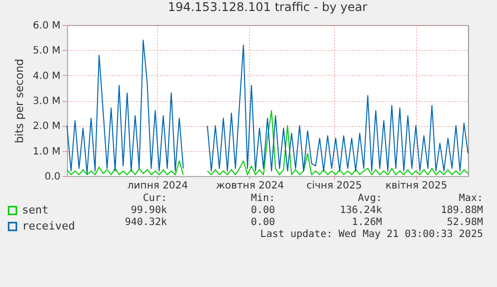 This screenshot has width=497, height=287. I want to click on x-tick-label: липня 2024, so click(157, 186).